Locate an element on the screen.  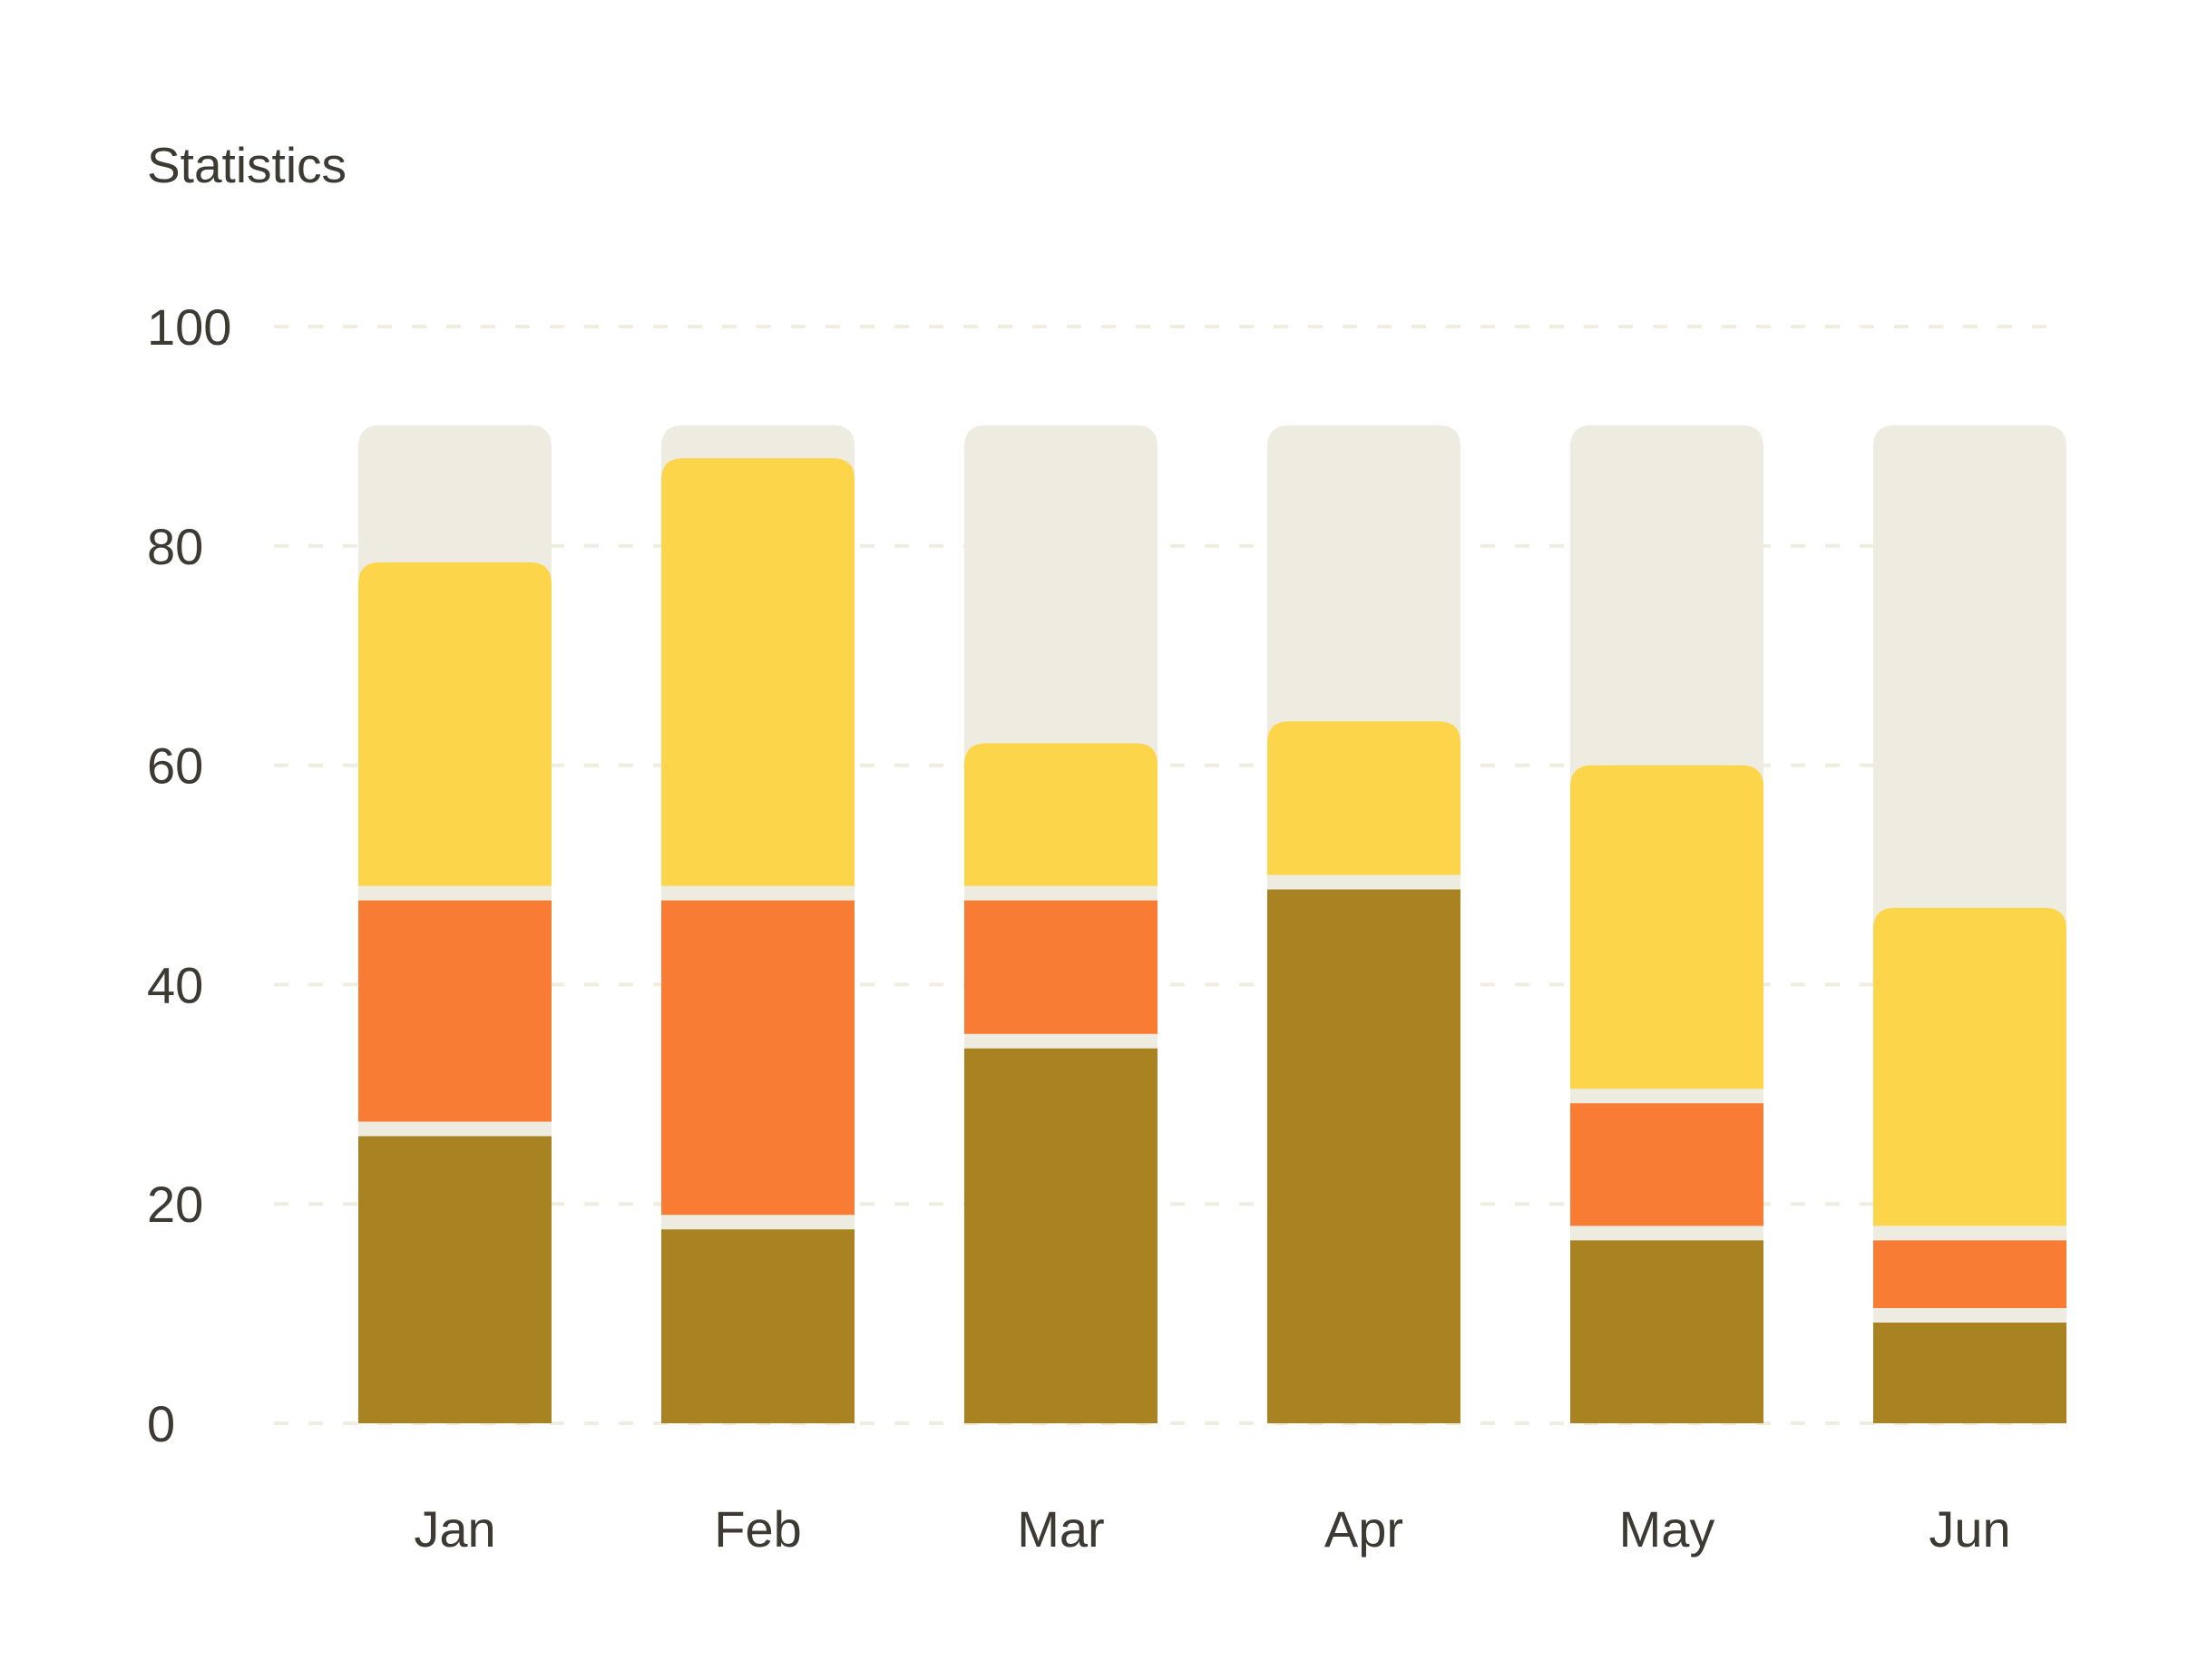
bar-group-jan is located at coordinates (455, 924).